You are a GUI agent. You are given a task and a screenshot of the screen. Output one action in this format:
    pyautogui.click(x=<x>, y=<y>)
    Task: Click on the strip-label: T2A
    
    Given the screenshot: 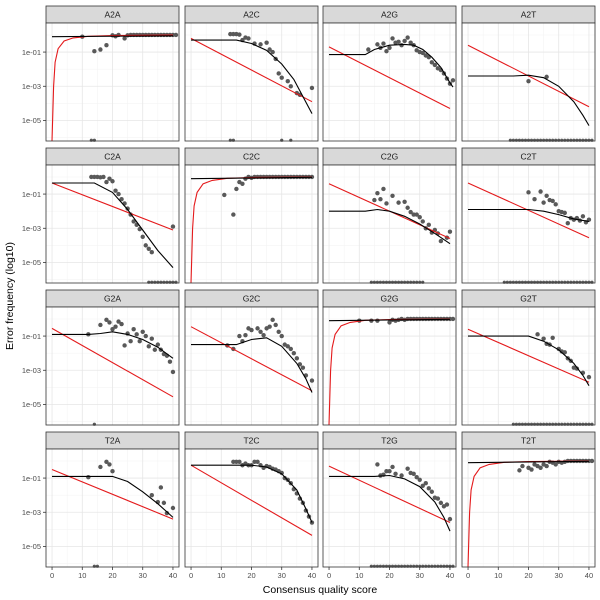 What is the action you would take?
    pyautogui.click(x=113, y=440)
    